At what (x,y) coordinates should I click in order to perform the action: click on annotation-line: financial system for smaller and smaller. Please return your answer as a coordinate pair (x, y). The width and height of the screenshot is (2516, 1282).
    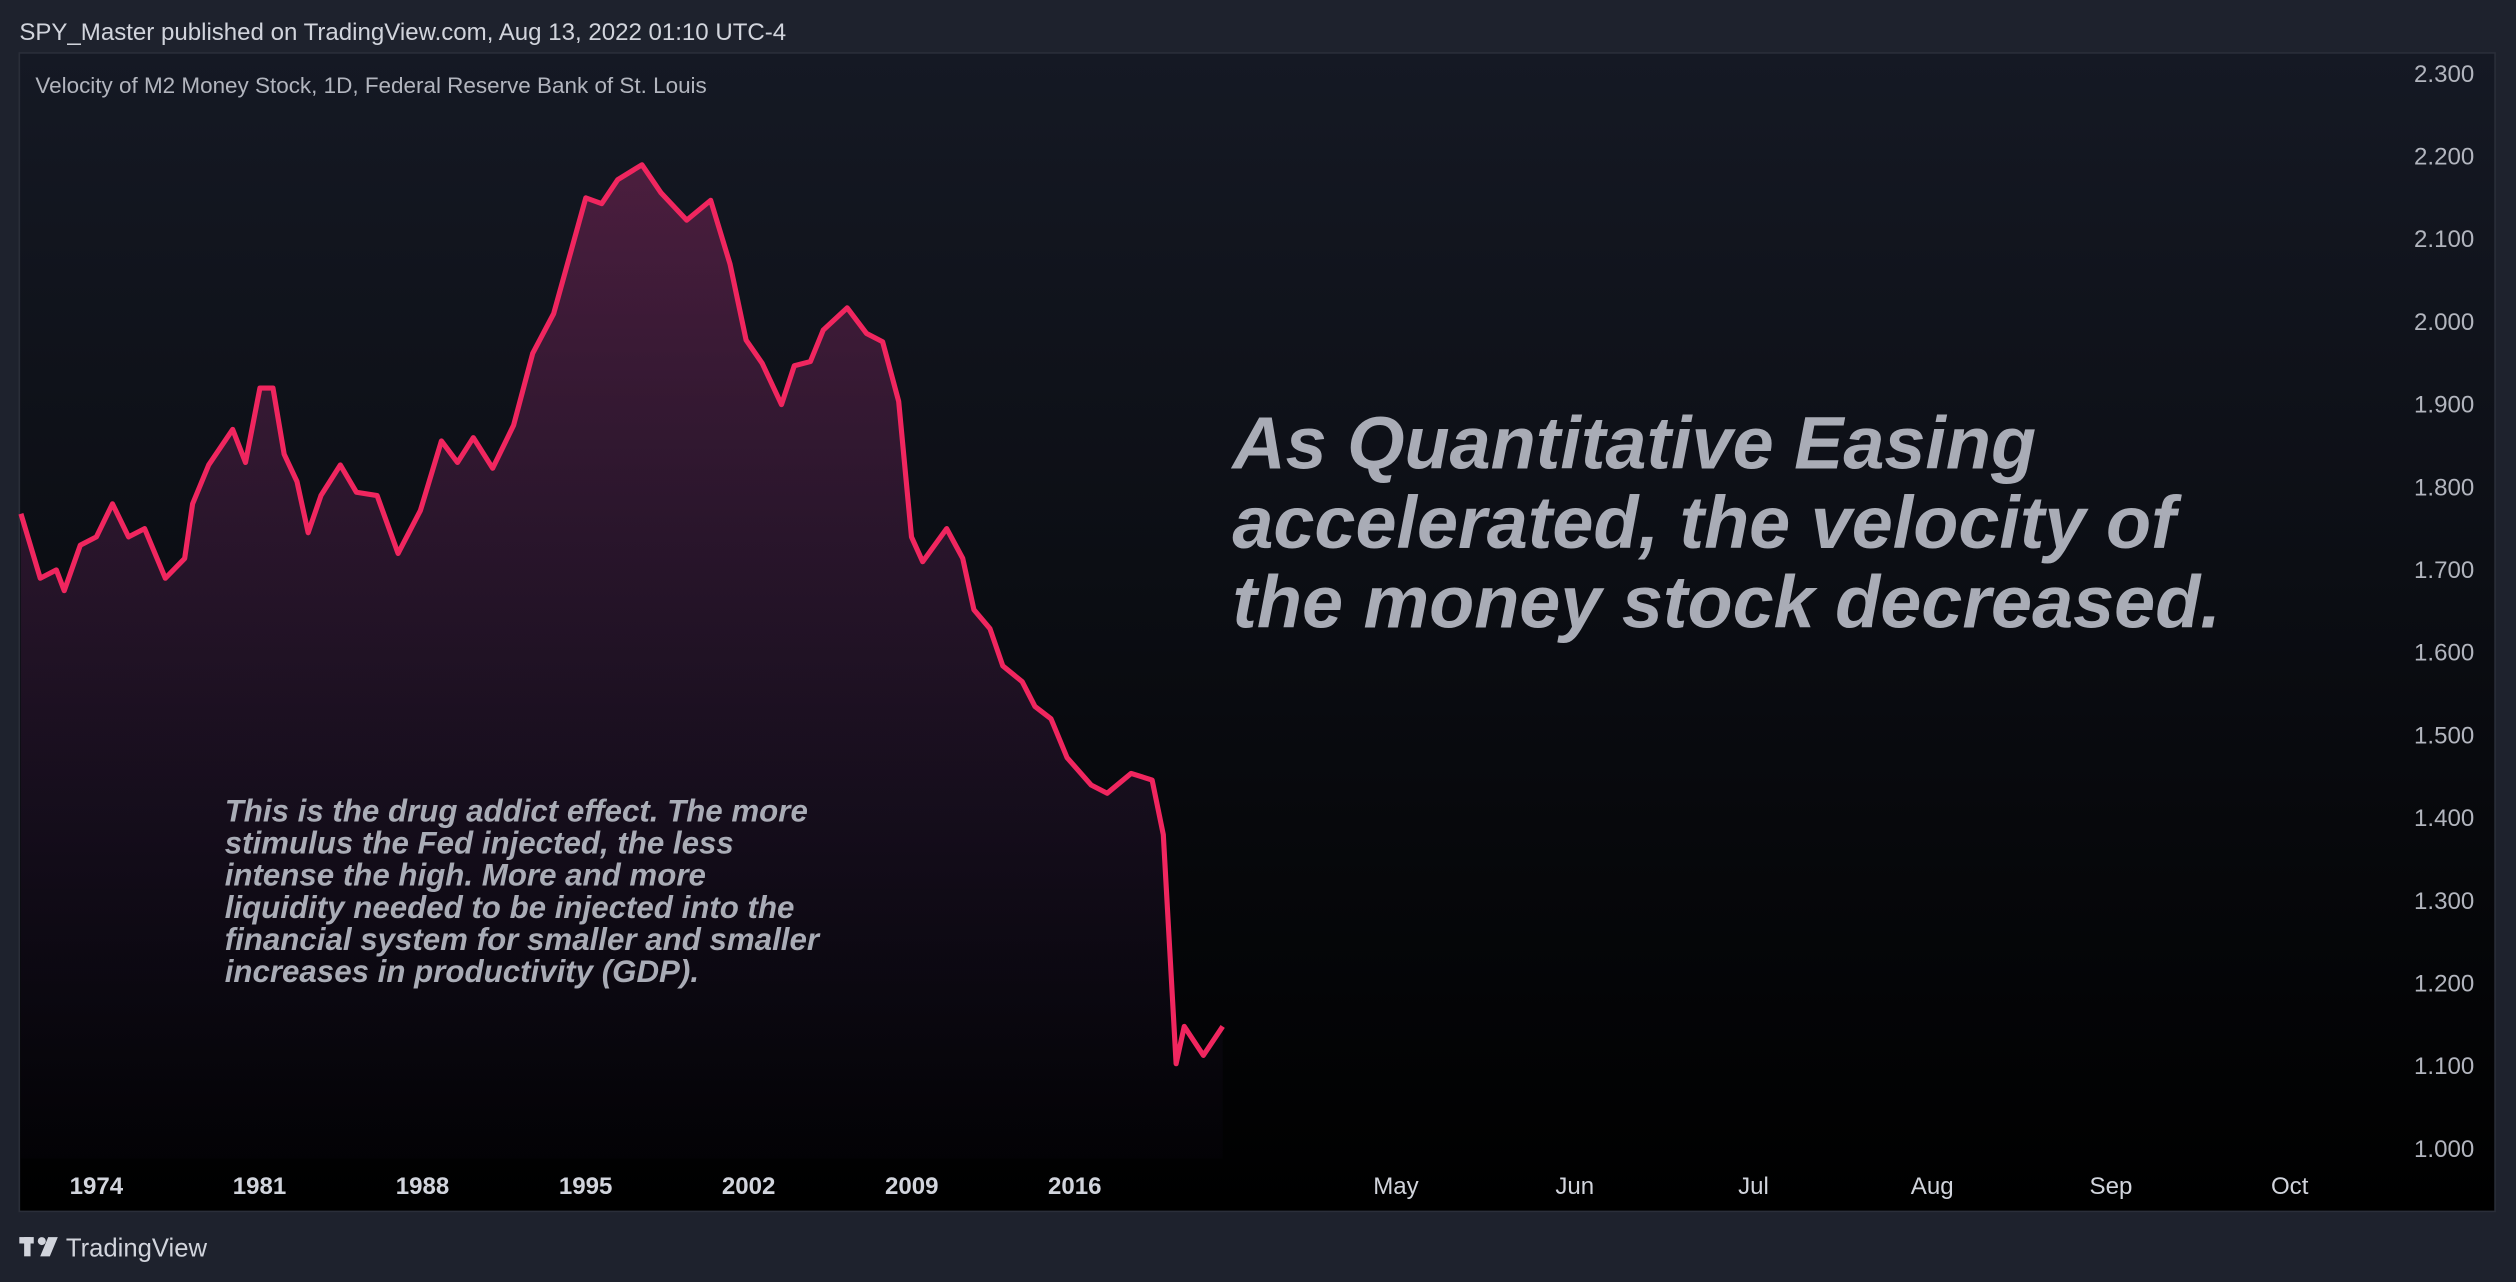
    Looking at the image, I should click on (523, 939).